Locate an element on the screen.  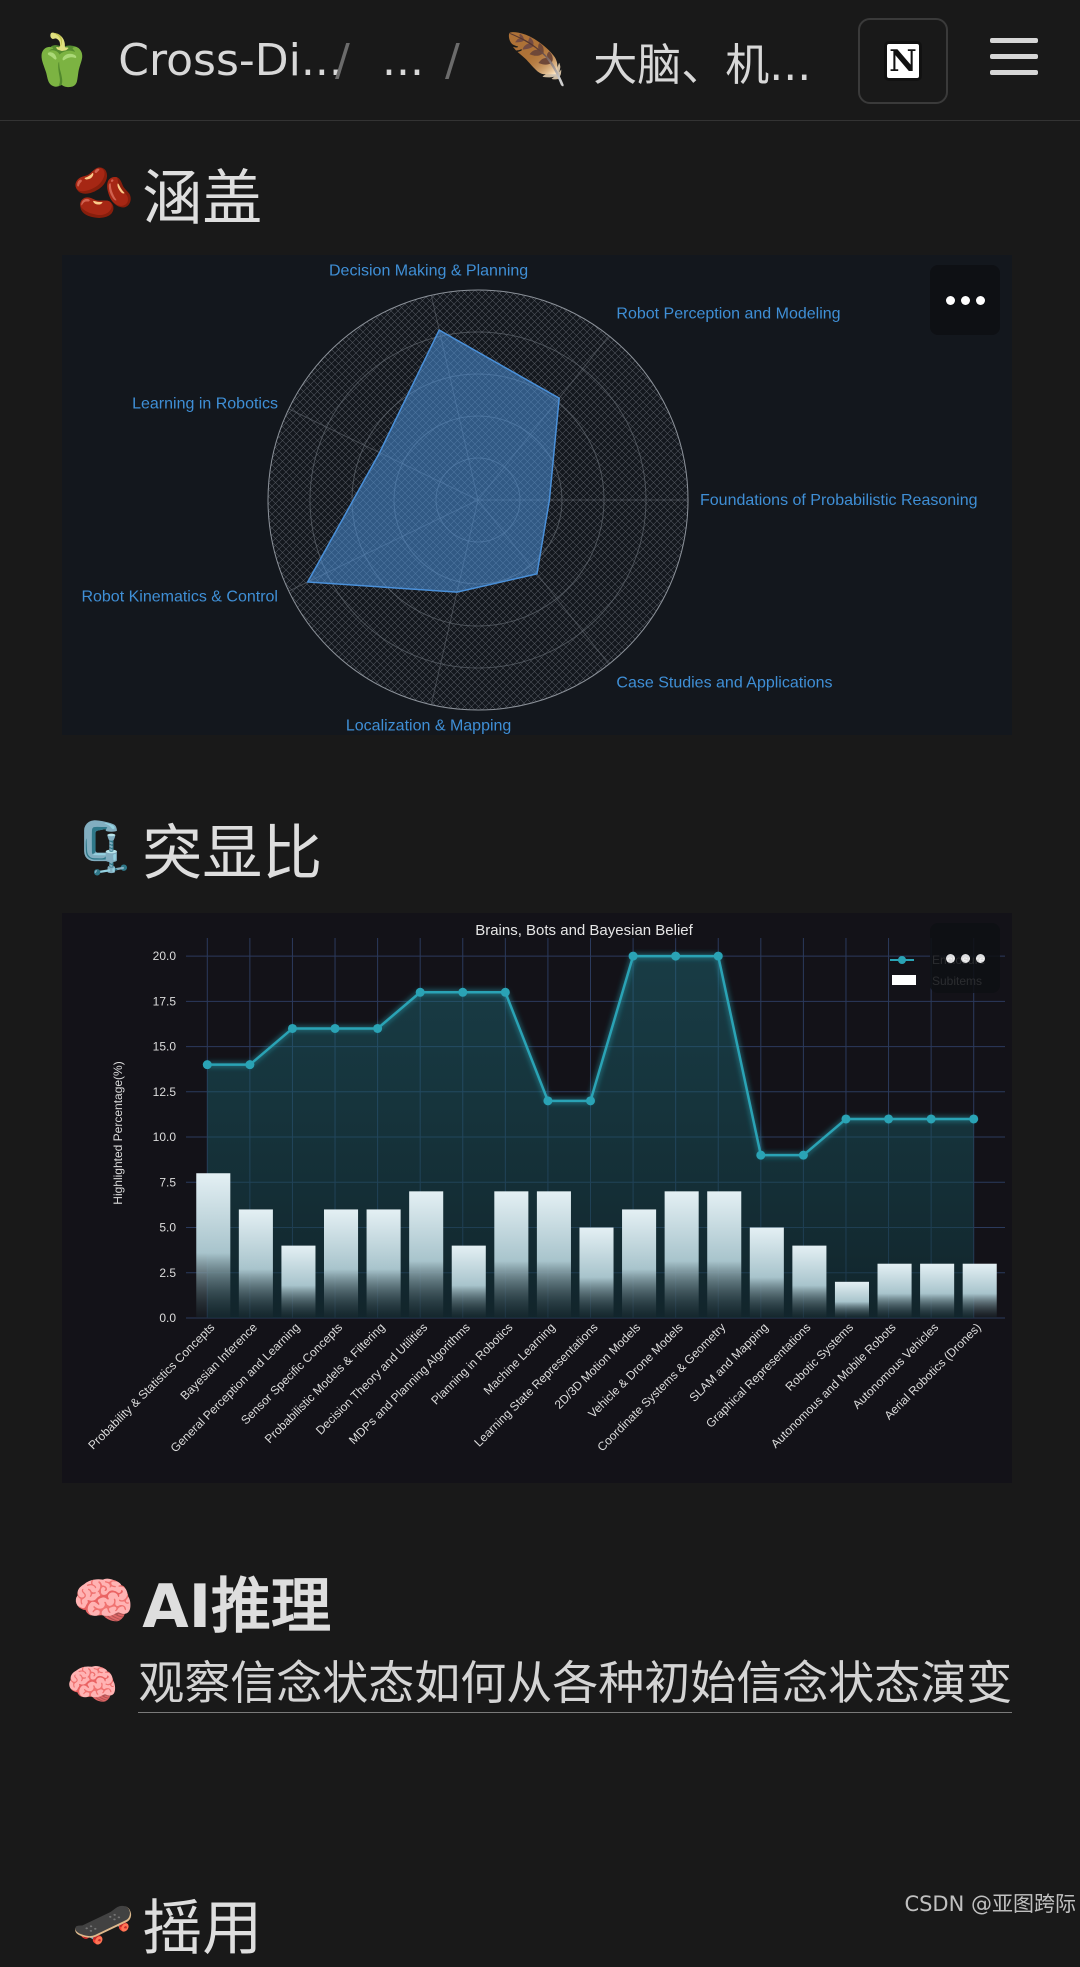
radar-axis-label: Learning in Robotics is located at coordinates (205, 404).